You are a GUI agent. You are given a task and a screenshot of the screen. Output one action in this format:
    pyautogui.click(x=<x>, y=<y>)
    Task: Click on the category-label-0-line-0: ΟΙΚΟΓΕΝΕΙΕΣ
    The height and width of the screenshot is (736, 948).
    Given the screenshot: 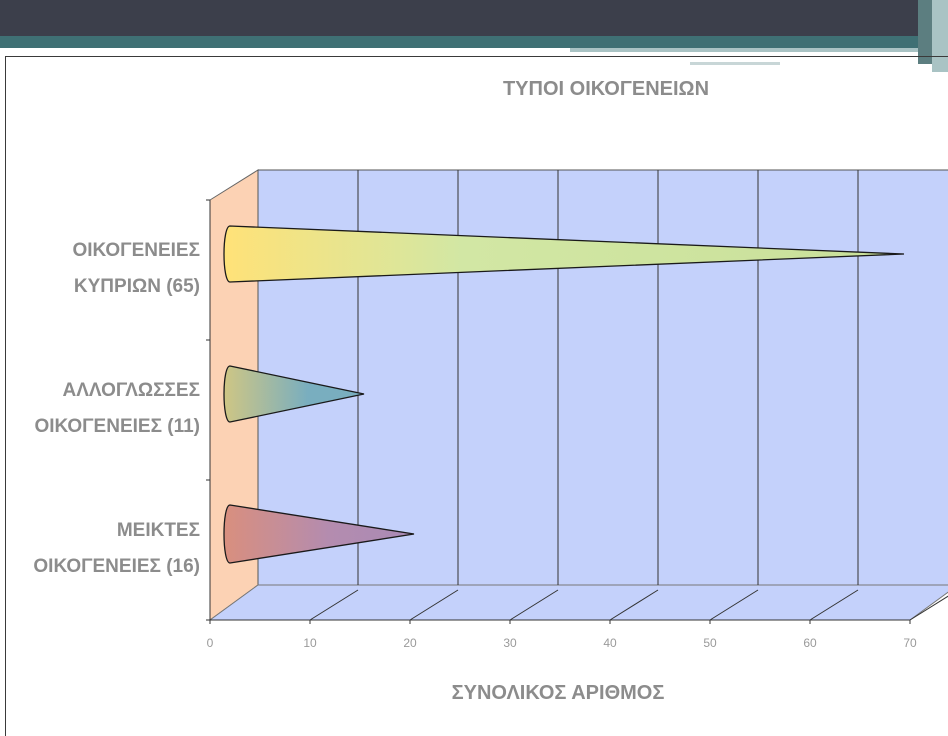 What is the action you would take?
    pyautogui.click(x=136, y=250)
    